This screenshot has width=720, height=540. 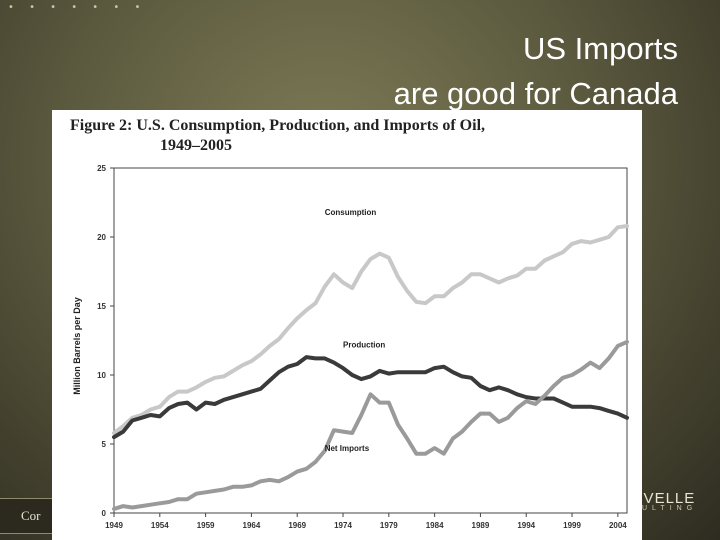 I want to click on x-tick-label: 1959, so click(x=206, y=525).